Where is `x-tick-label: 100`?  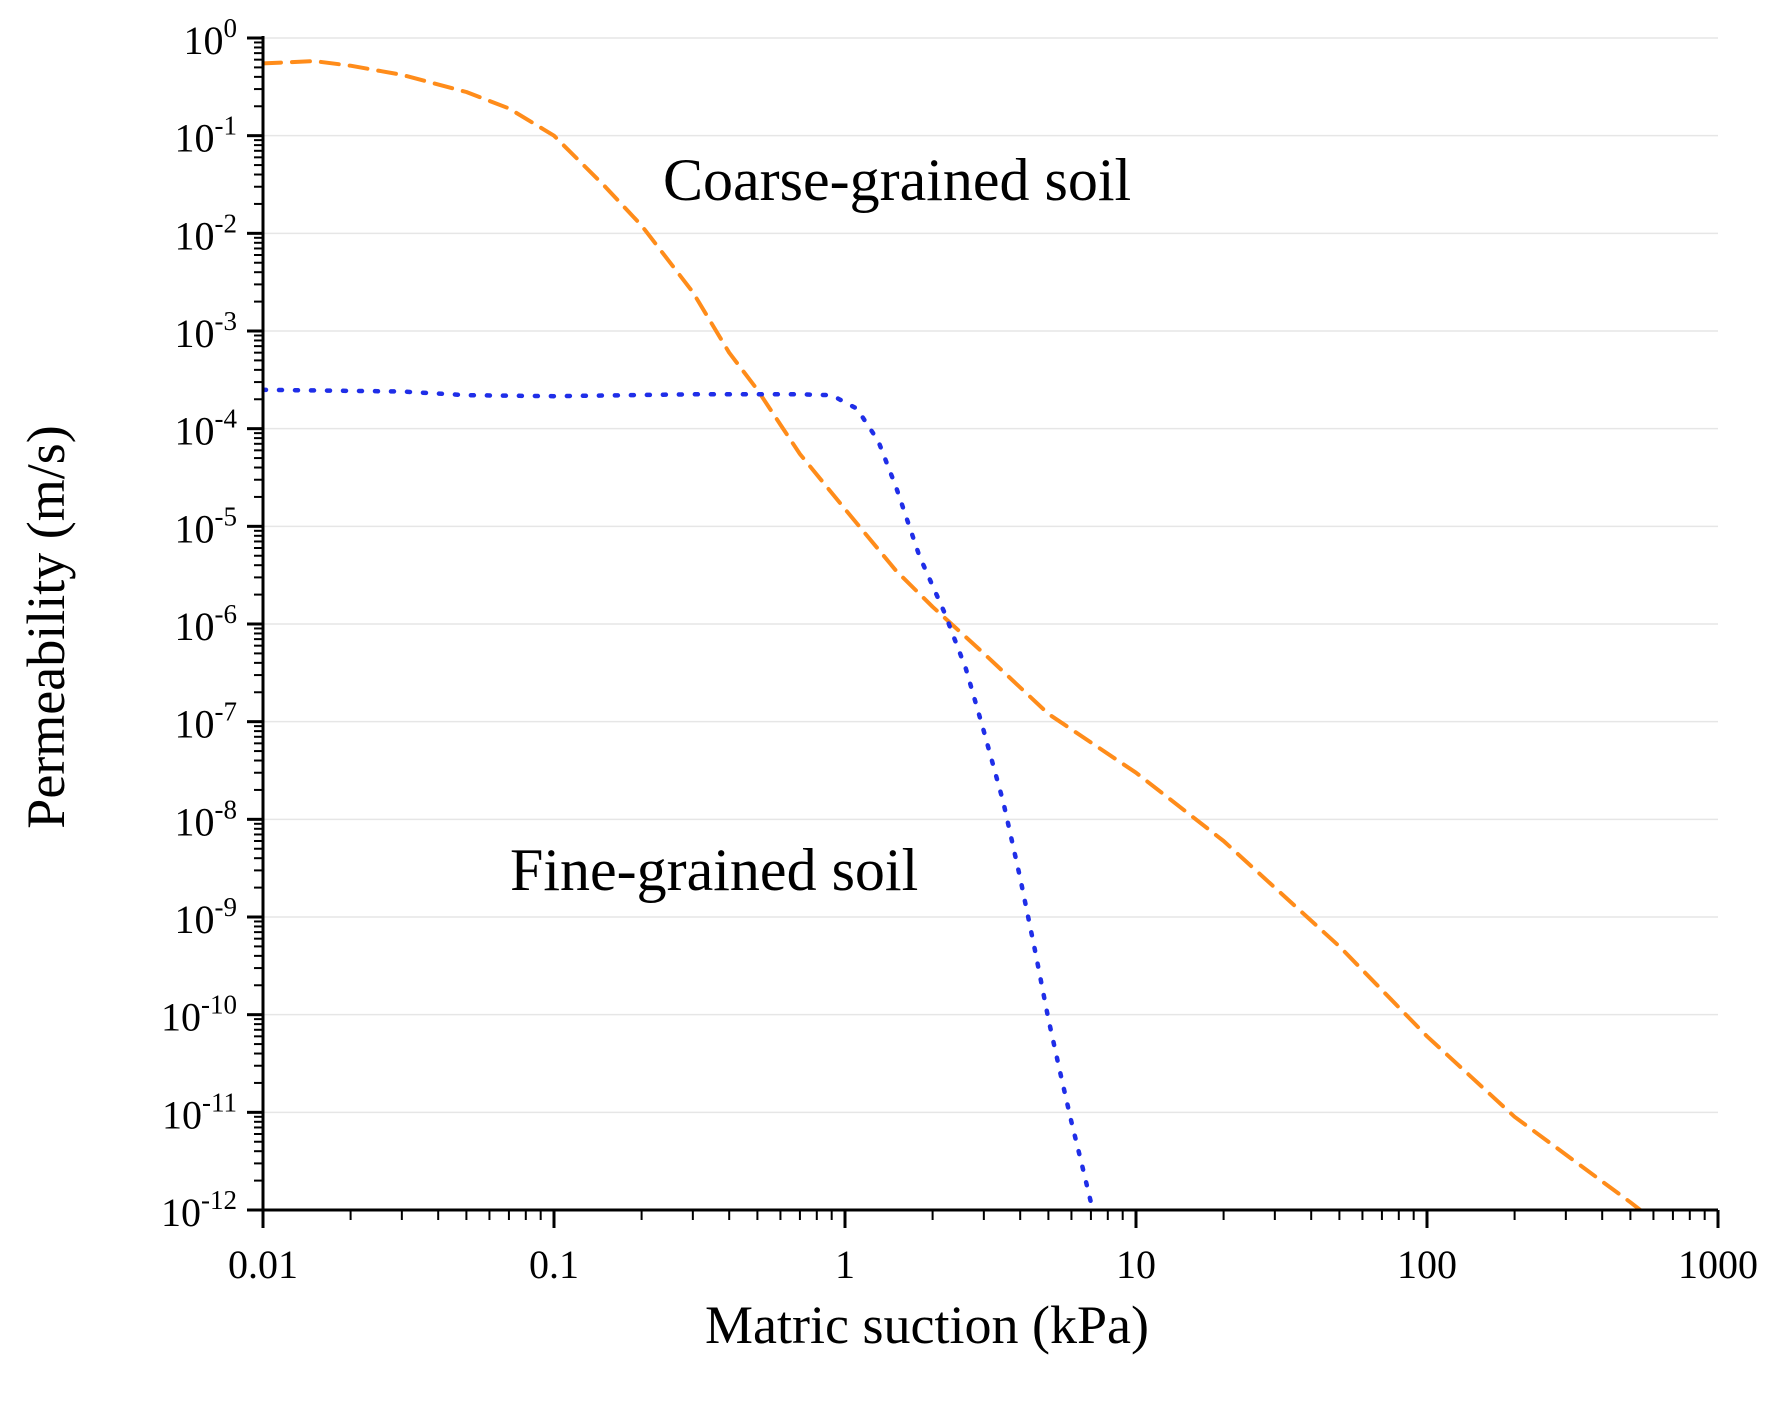 x-tick-label: 100 is located at coordinates (1427, 1264).